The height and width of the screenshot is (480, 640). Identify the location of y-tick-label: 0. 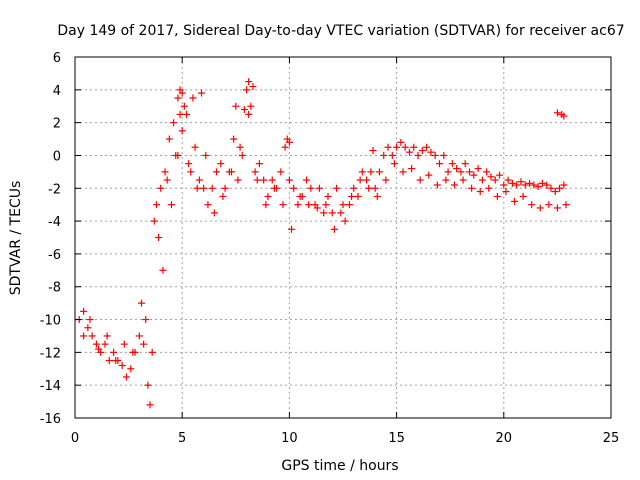
(57, 156).